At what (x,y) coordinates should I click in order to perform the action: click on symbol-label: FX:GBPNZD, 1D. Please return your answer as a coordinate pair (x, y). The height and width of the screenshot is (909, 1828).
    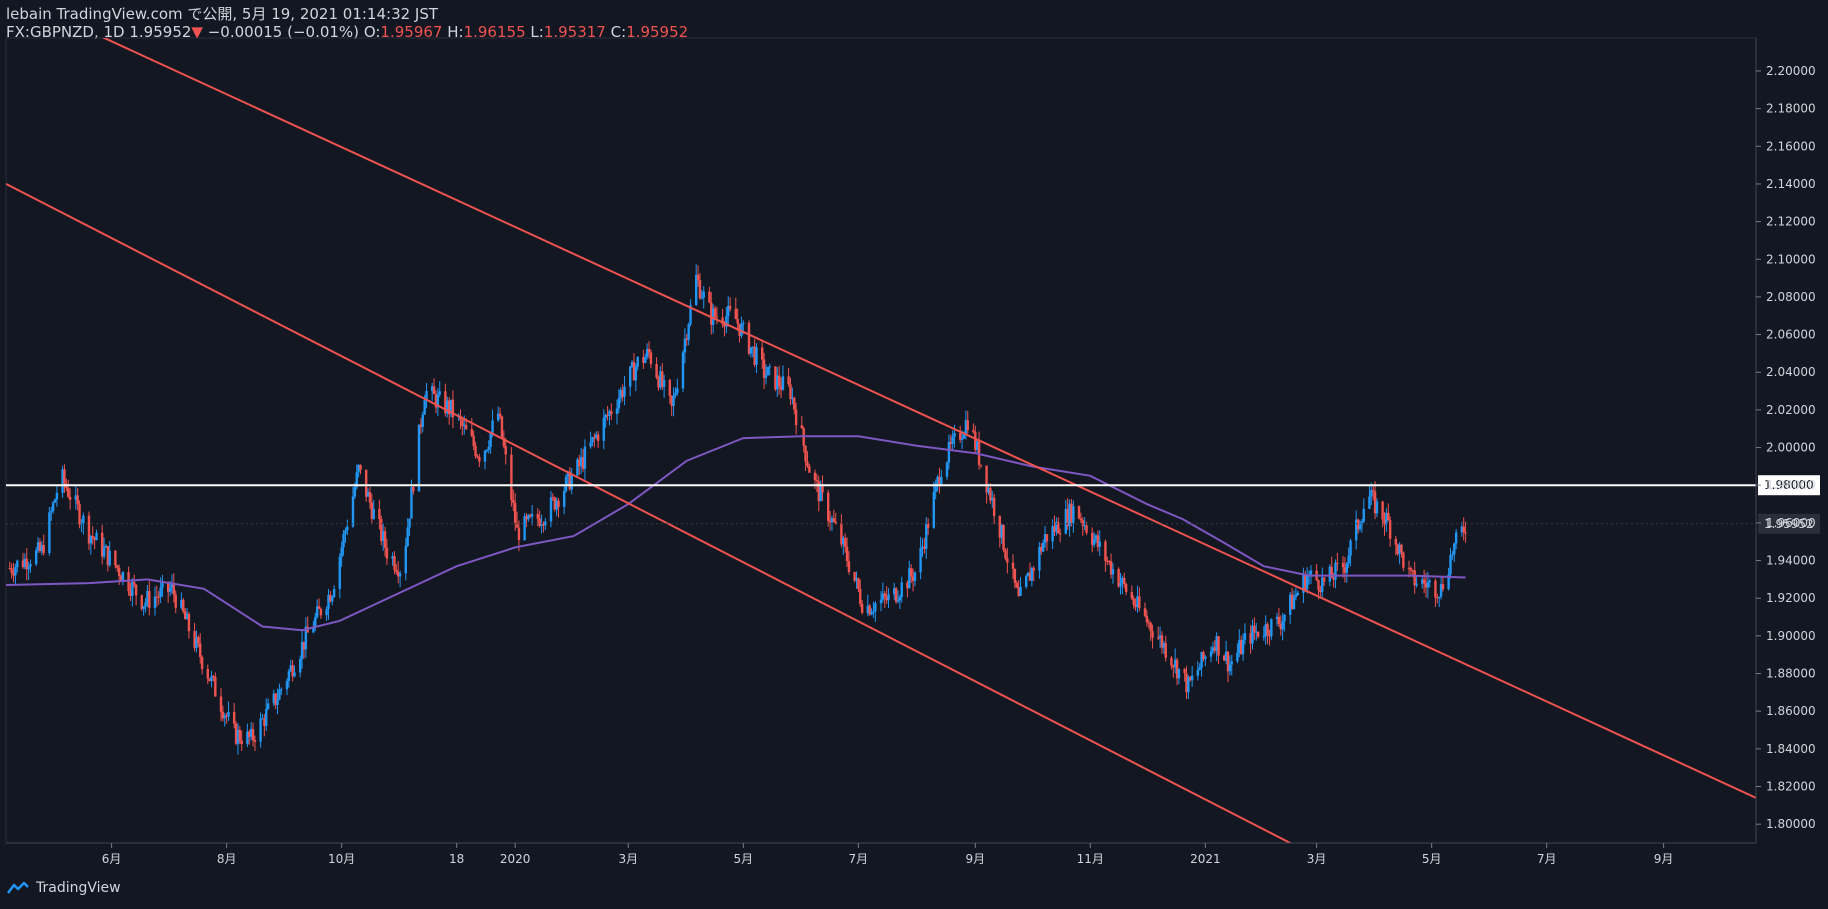
    Looking at the image, I should click on (65, 32).